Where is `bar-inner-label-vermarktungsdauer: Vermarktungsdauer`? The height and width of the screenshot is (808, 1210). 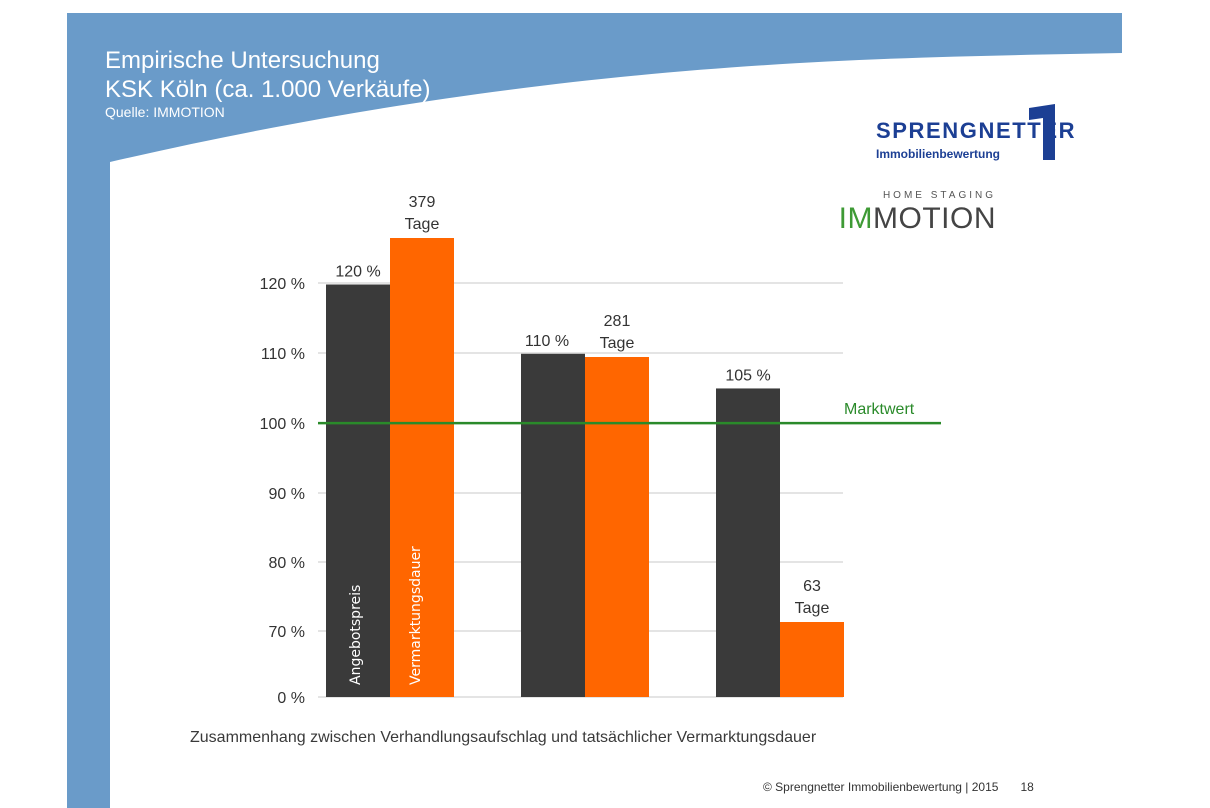
bar-inner-label-vermarktungsdauer: Vermarktungsdauer is located at coordinates (416, 615).